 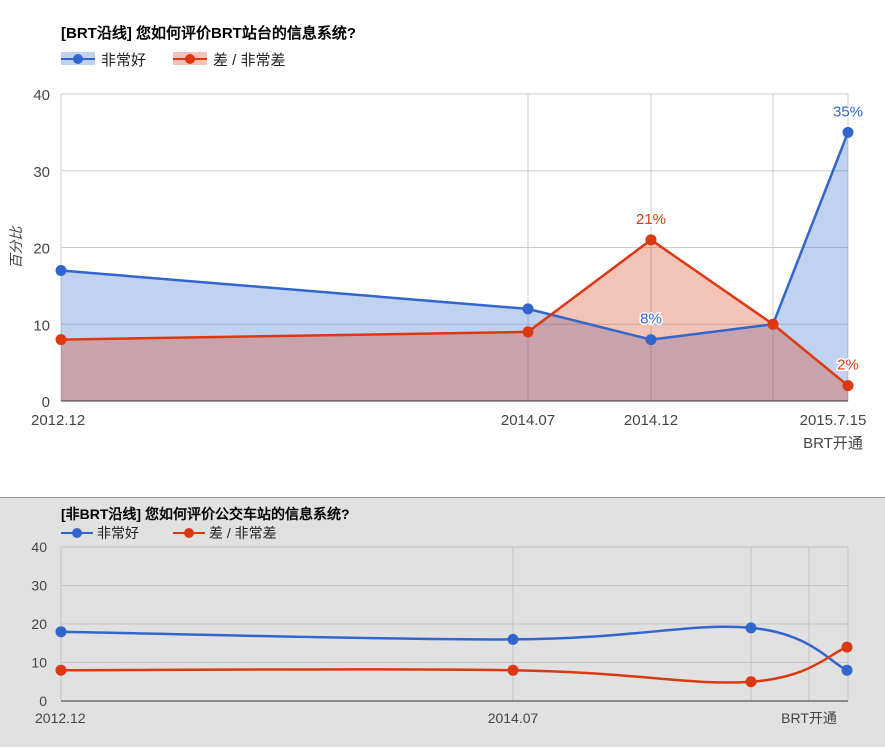 What do you see at coordinates (651, 319) in the screenshot?
I see `data-label: 8%` at bounding box center [651, 319].